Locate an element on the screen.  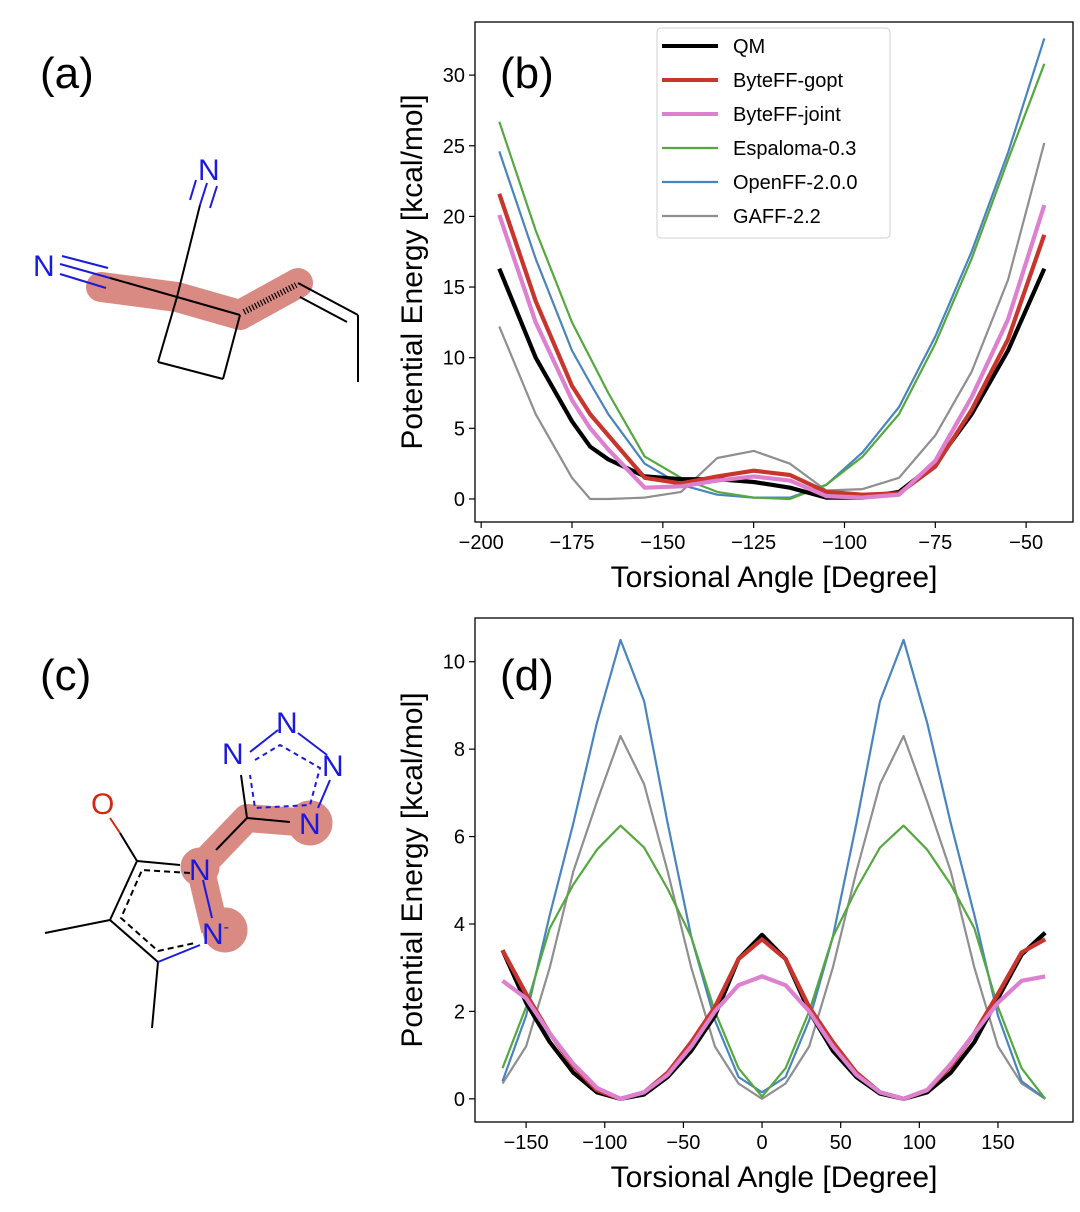
series-line-byteff-gopt is located at coordinates (772, 345).